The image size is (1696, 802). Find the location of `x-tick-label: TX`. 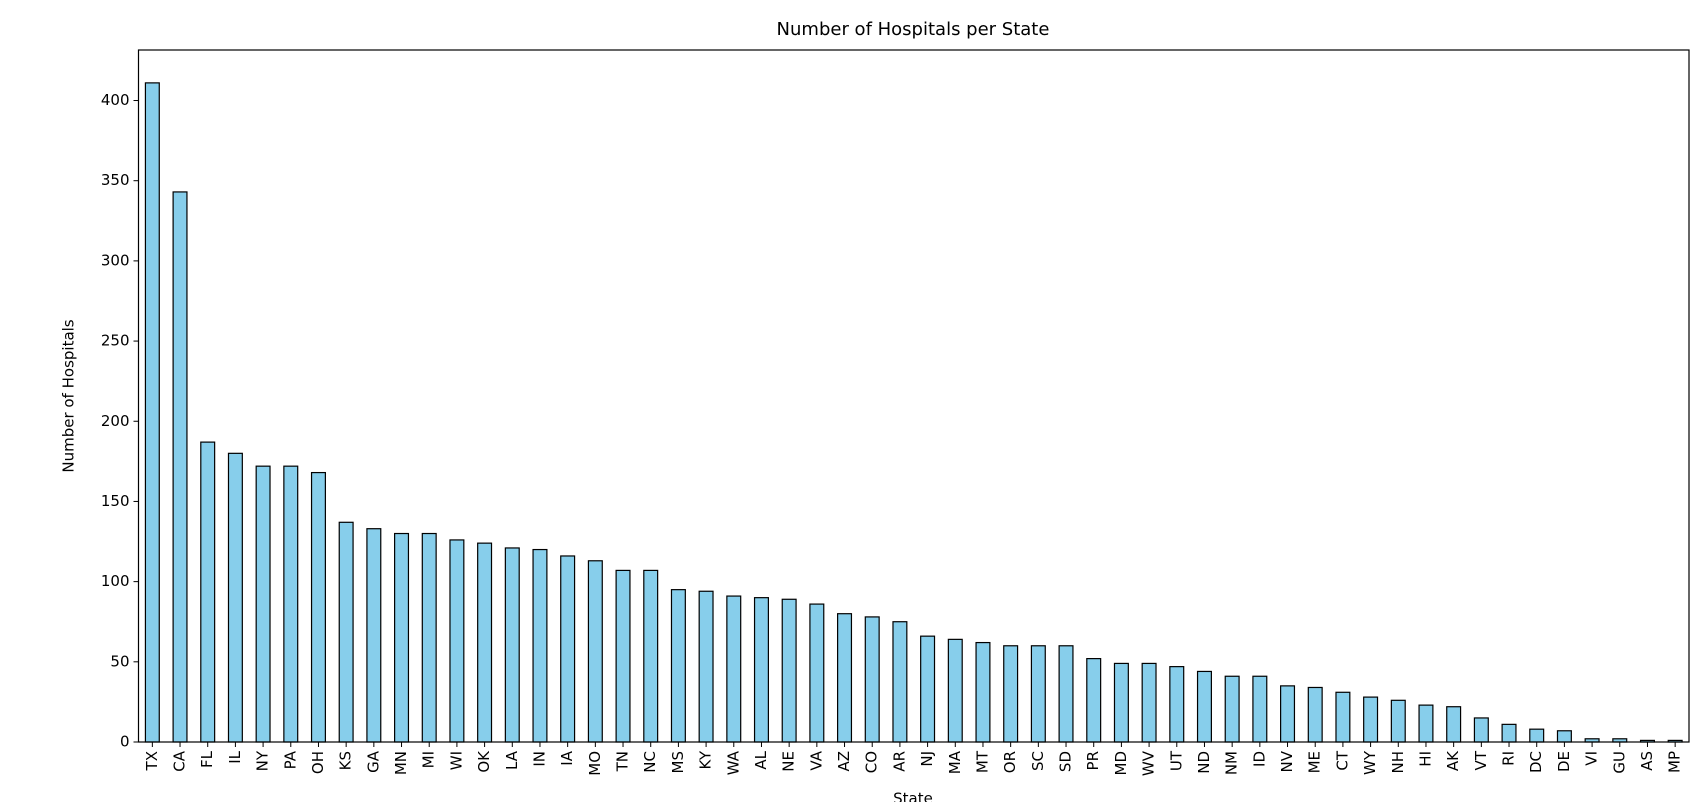

x-tick-label: TX is located at coordinates (152, 761).